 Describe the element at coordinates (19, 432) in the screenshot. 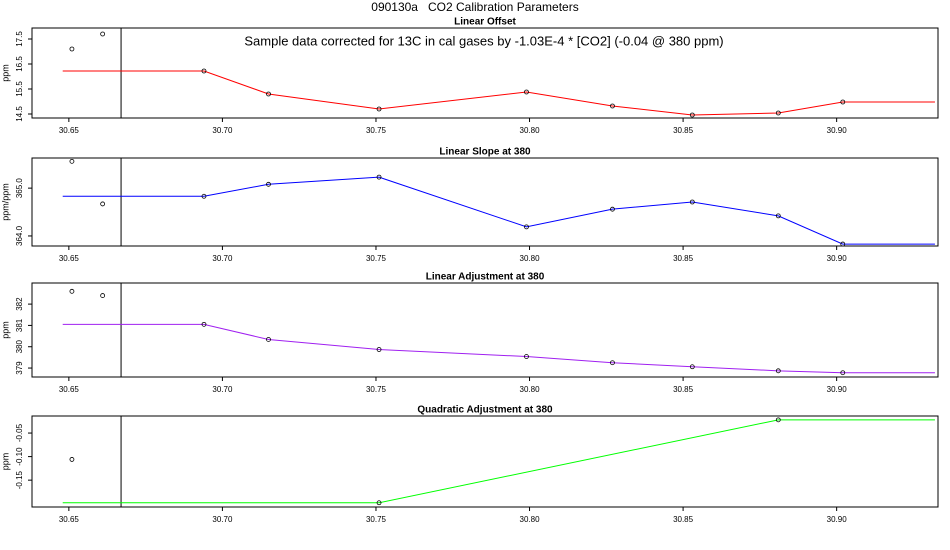

I see `y-tick-label: -0.05` at that location.